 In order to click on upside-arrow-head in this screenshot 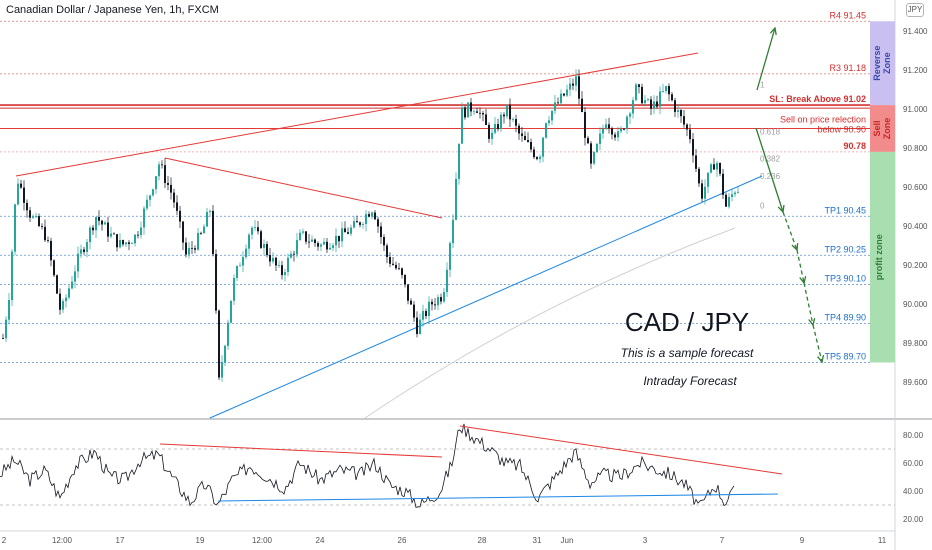, I will do `click(773, 31)`.